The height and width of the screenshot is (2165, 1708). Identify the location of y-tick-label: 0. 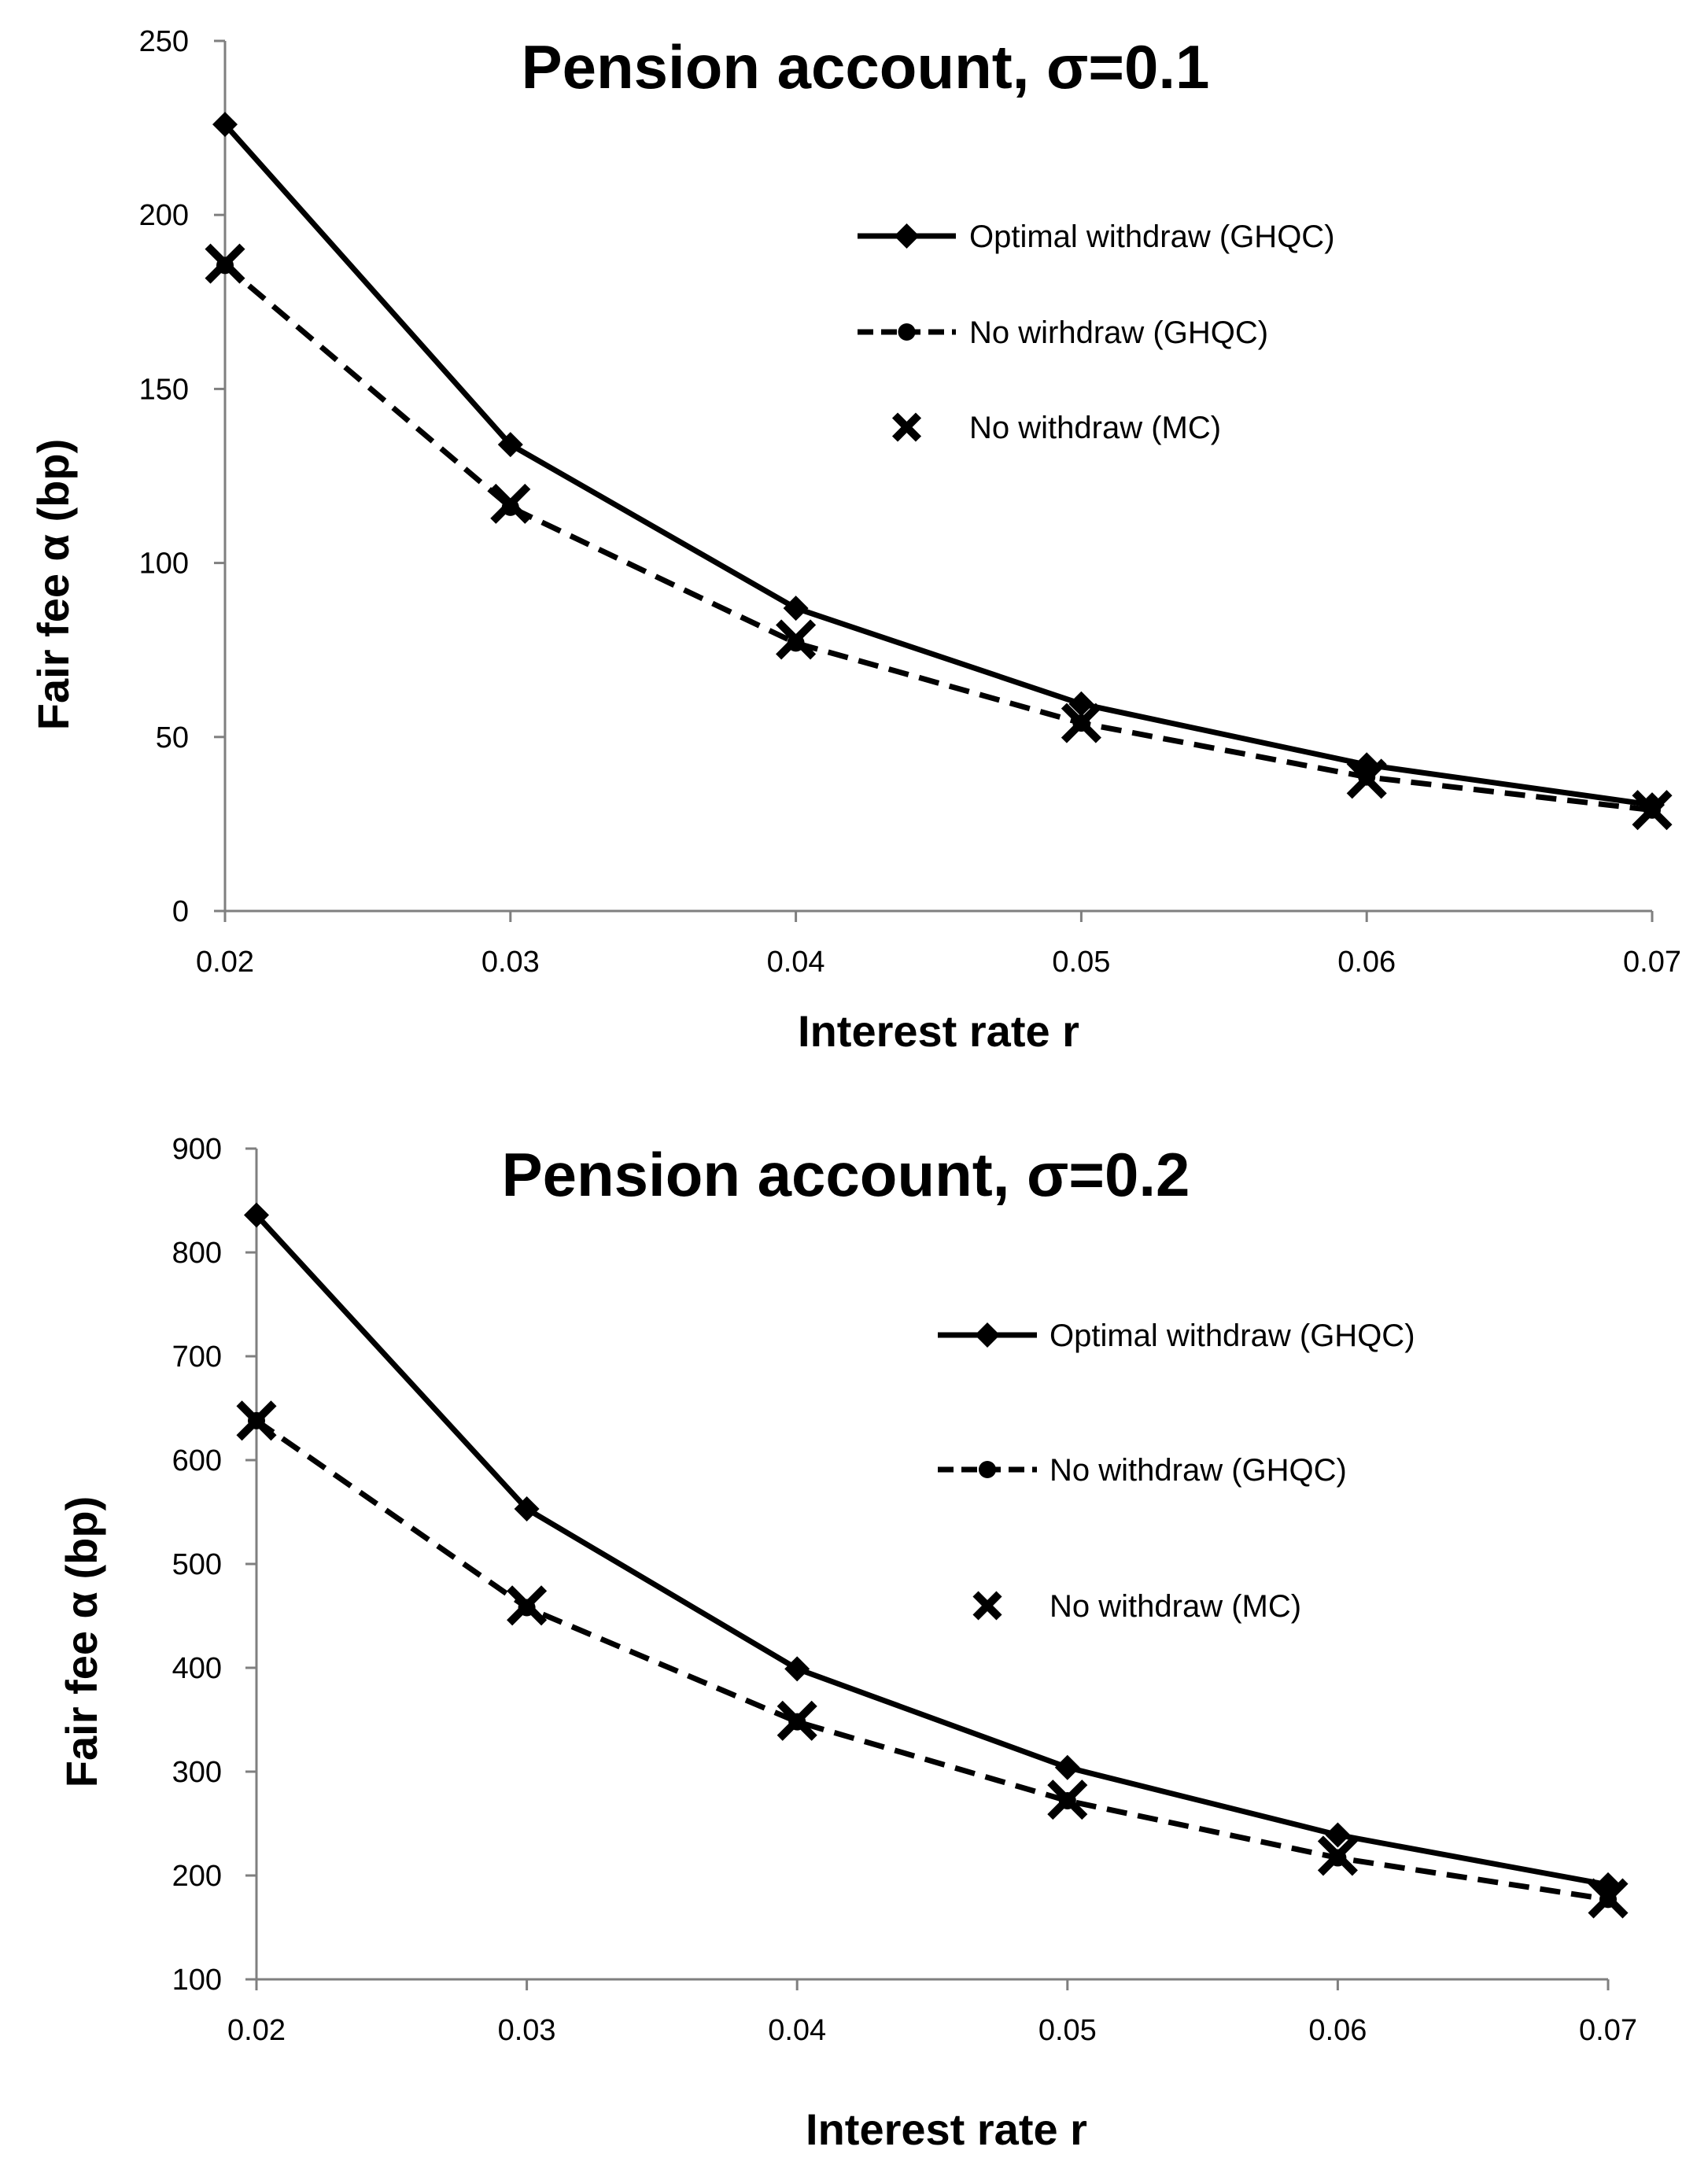
(180, 911).